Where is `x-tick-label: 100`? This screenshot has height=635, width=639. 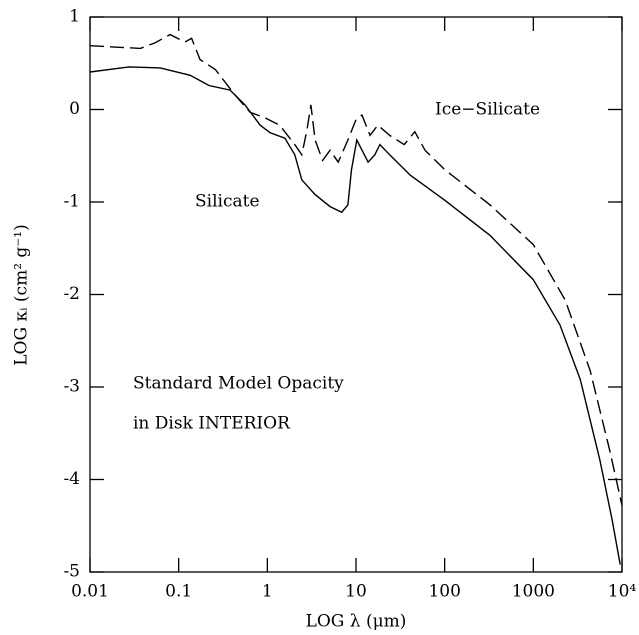
x-tick-label: 100 is located at coordinates (444, 592).